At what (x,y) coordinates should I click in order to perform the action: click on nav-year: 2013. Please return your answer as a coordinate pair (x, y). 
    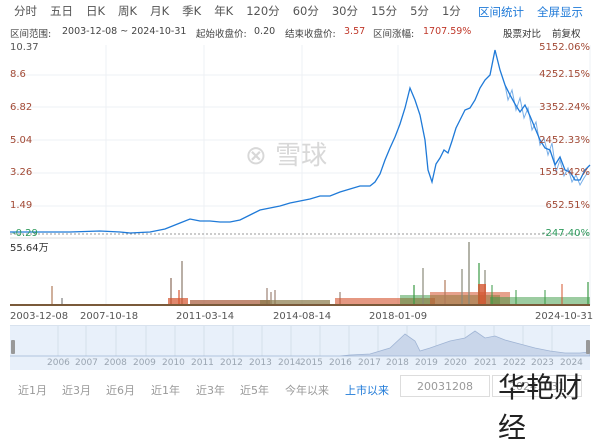
    Looking at the image, I should click on (260, 363).